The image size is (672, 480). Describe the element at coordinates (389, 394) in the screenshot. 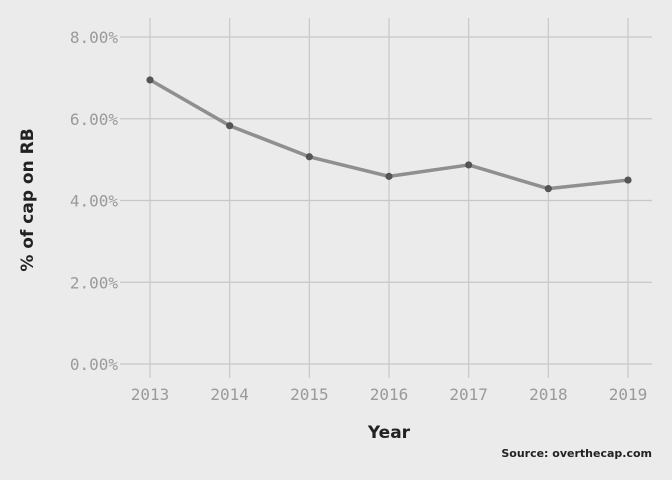

I see `x-tick-label: 2016` at that location.